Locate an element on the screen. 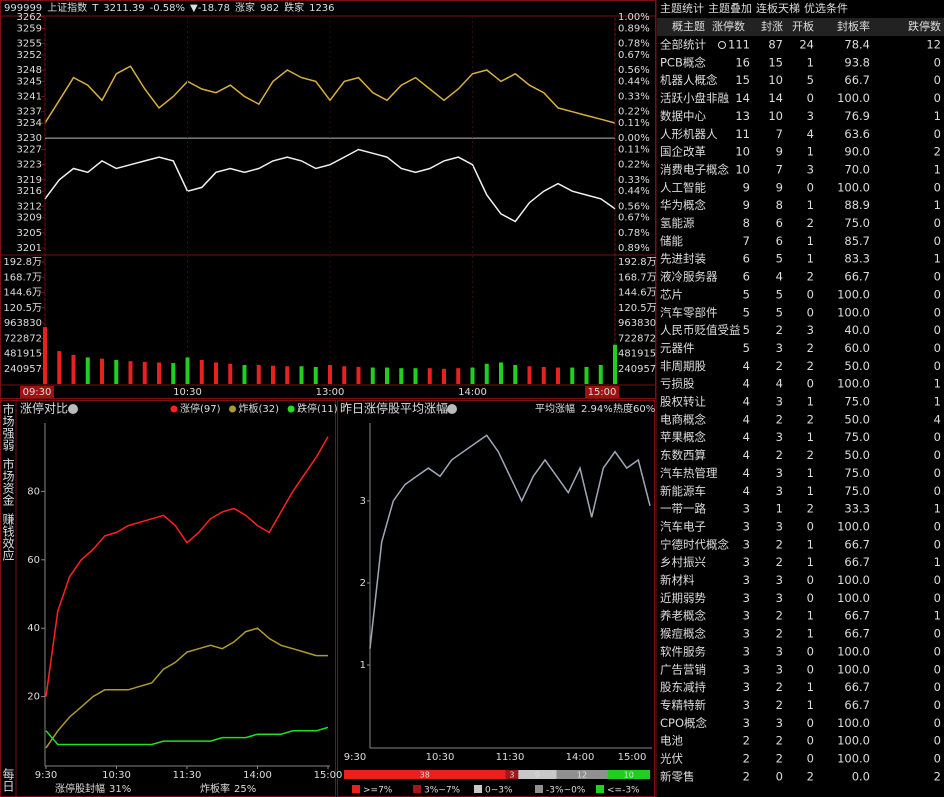 The image size is (944, 797). table-cell: 股东减持 is located at coordinates (683, 687).